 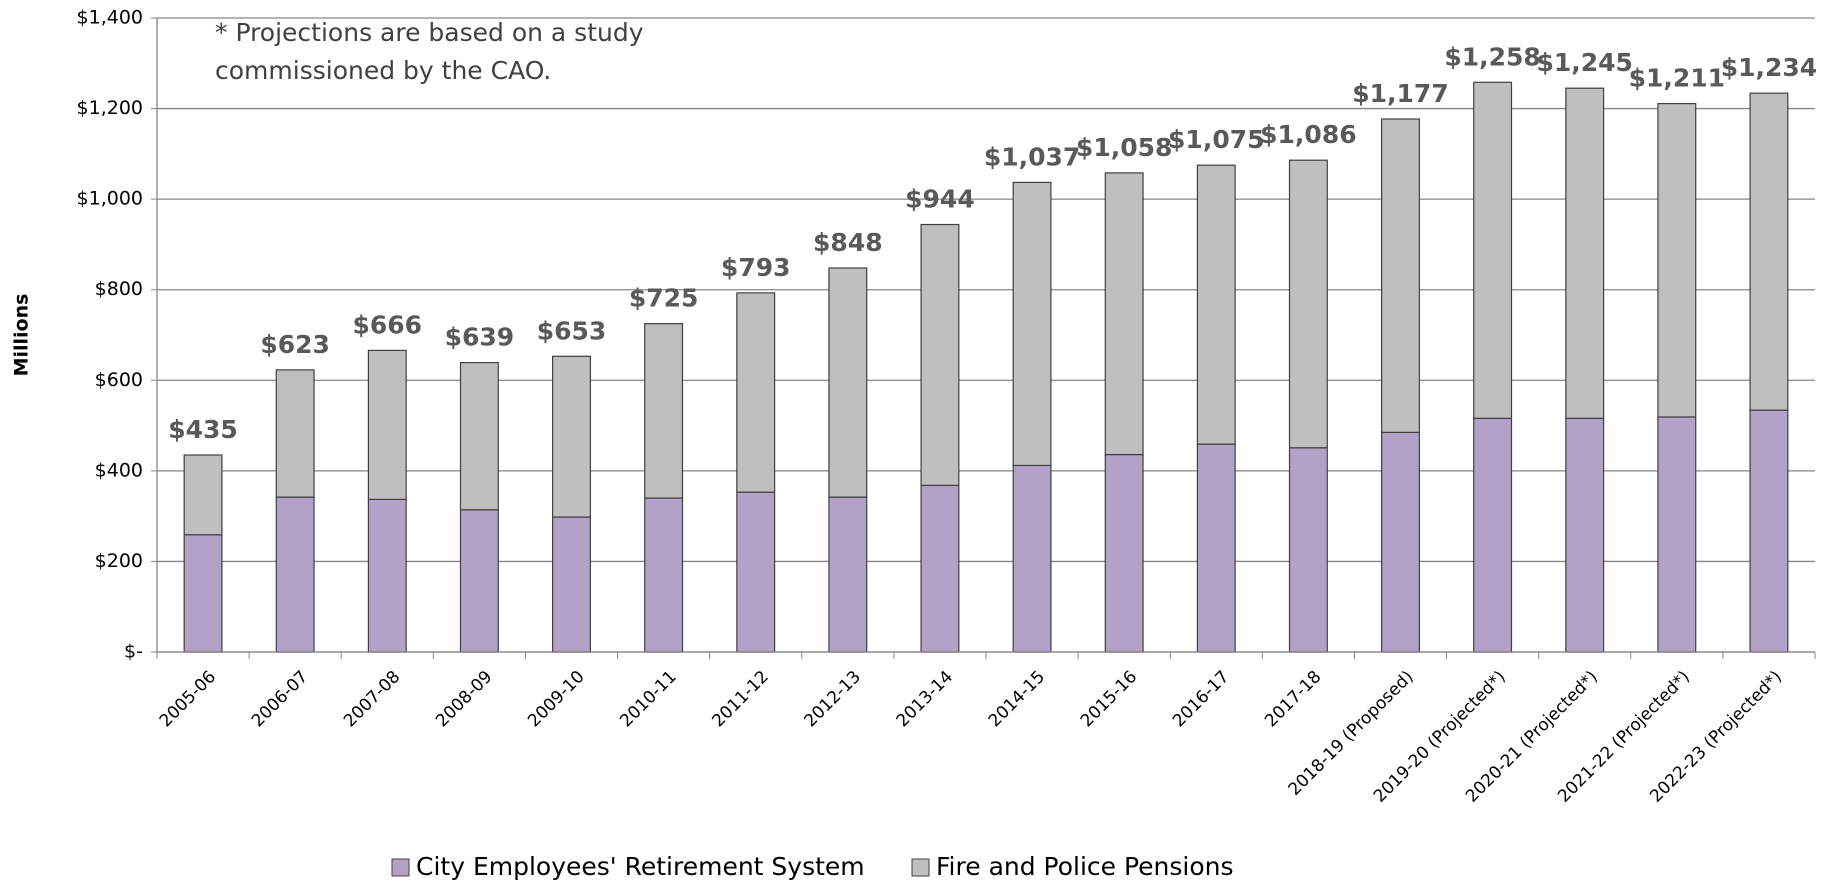 I want to click on x-tick-label: 2016-17, so click(x=1201, y=699).